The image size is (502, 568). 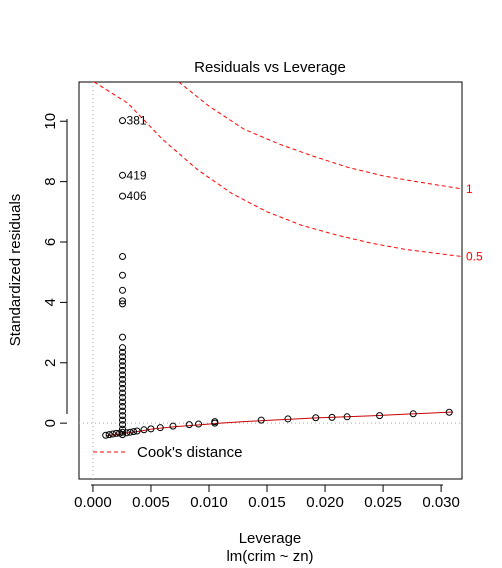 I want to click on y-tick-label: 0, so click(x=50, y=423).